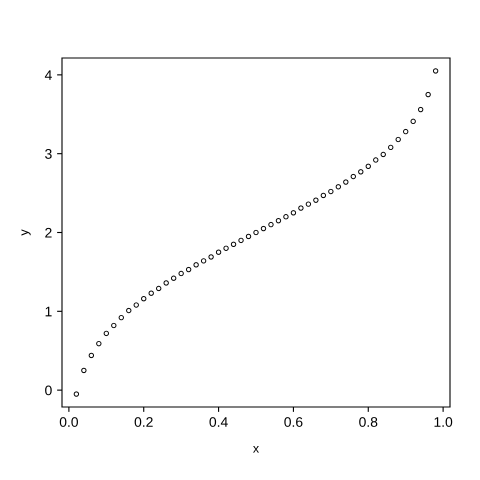 The width and height of the screenshot is (480, 480). I want to click on x-tick-label: 0.8, so click(368, 422).